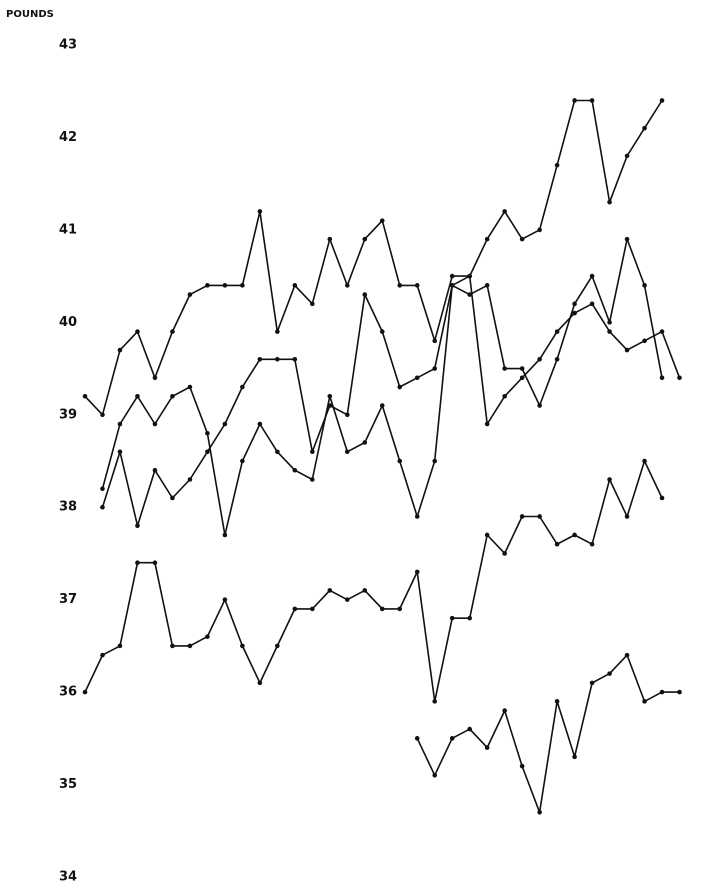 Image resolution: width=705 pixels, height=884 pixels. What do you see at coordinates (68, 45) in the screenshot?
I see `y-tick-label: 43` at bounding box center [68, 45].